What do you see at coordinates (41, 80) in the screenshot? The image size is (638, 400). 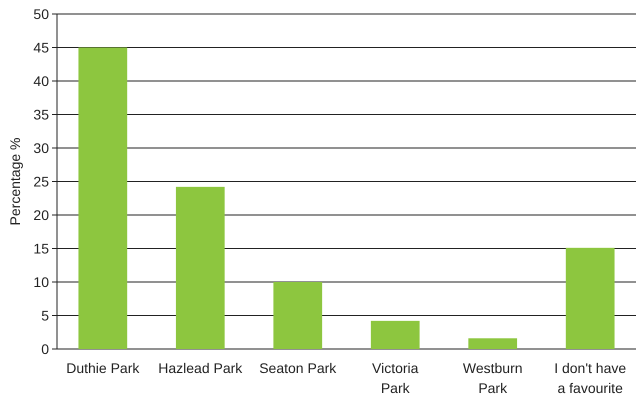 I see `y-tick-label: 40` at bounding box center [41, 80].